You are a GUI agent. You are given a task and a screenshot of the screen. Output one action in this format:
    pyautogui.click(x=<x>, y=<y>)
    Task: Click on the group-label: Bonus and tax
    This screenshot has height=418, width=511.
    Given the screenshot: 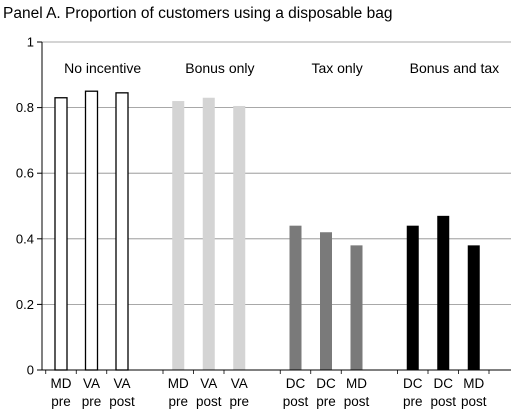 What is the action you would take?
    pyautogui.click(x=455, y=68)
    